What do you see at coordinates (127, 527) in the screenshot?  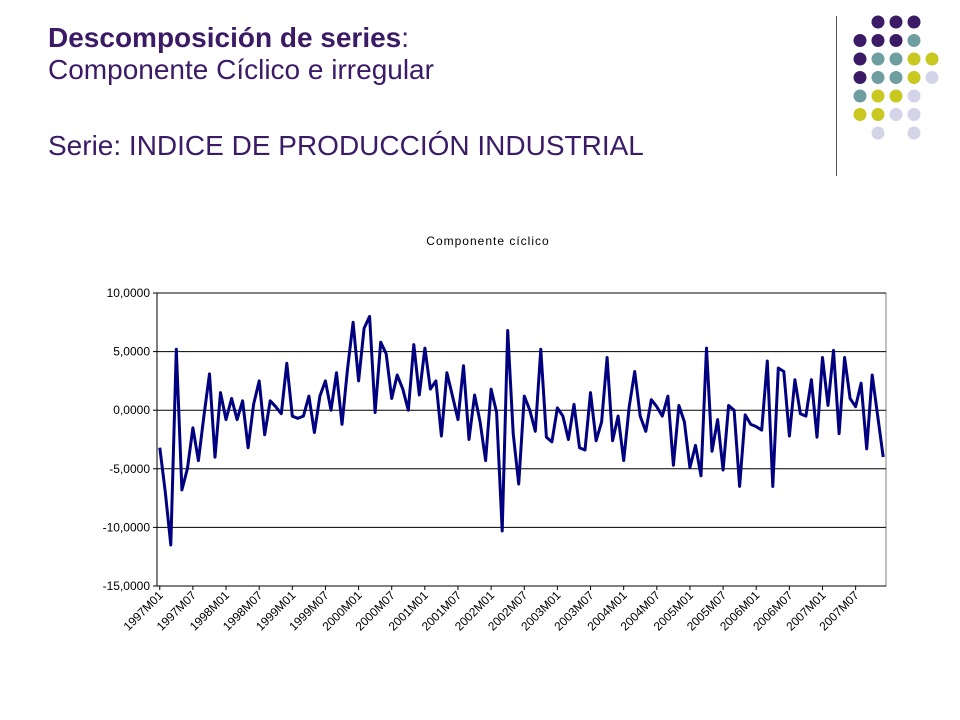 I see `y-tick-label: -10,0000` at bounding box center [127, 527].